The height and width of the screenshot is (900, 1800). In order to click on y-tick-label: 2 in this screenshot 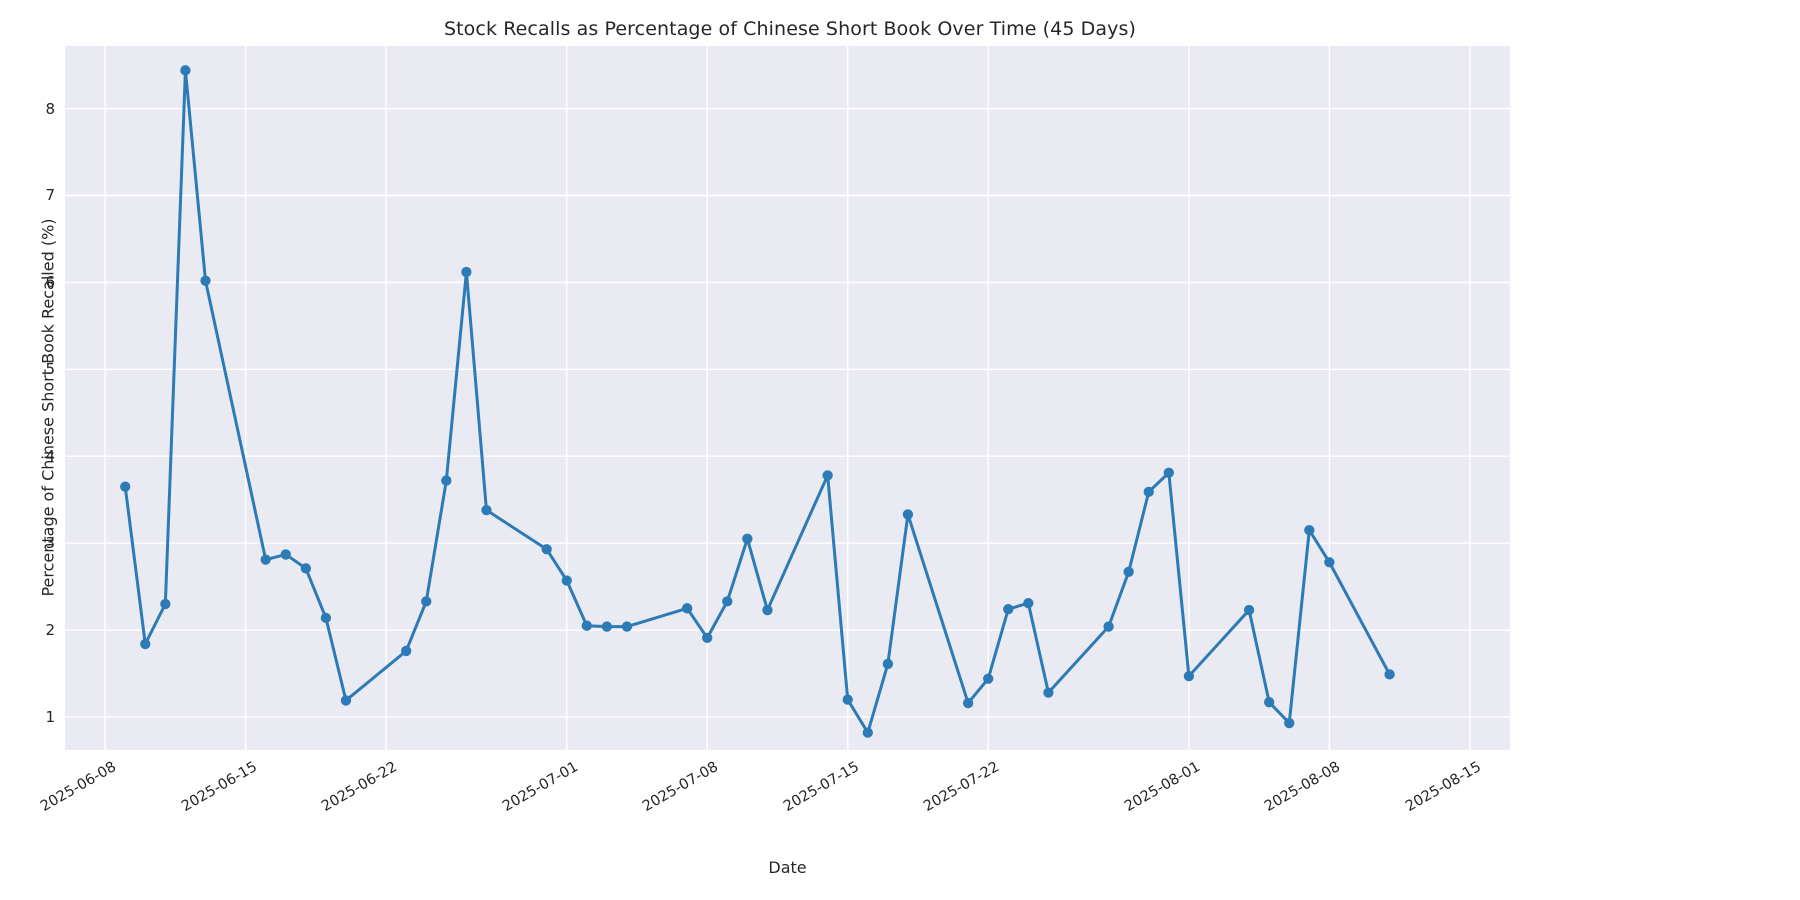, I will do `click(50, 630)`.